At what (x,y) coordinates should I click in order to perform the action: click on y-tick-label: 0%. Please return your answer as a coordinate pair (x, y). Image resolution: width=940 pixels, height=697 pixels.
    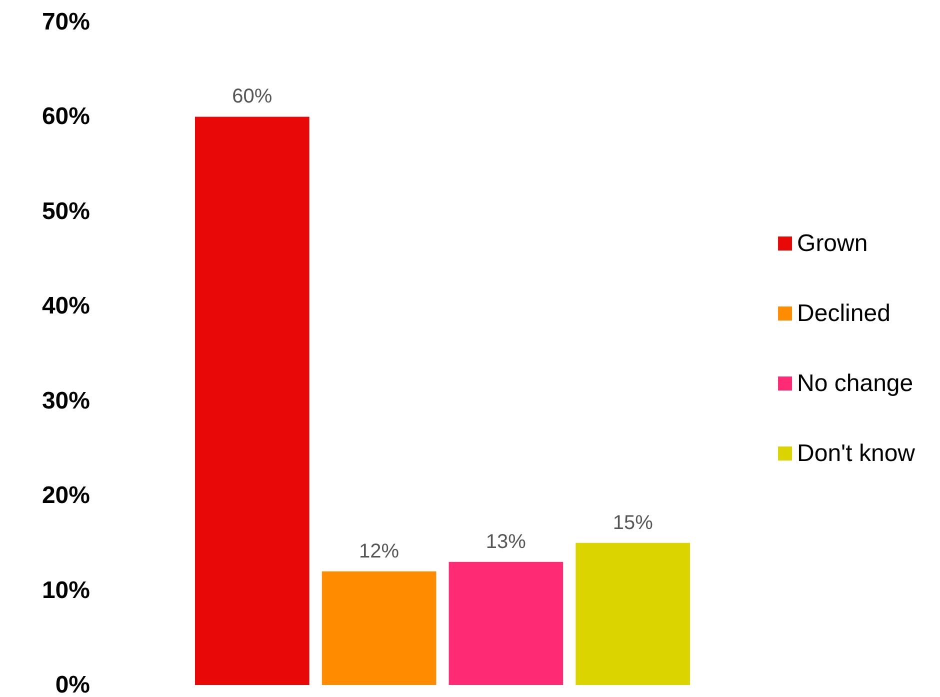
    Looking at the image, I should click on (72, 684).